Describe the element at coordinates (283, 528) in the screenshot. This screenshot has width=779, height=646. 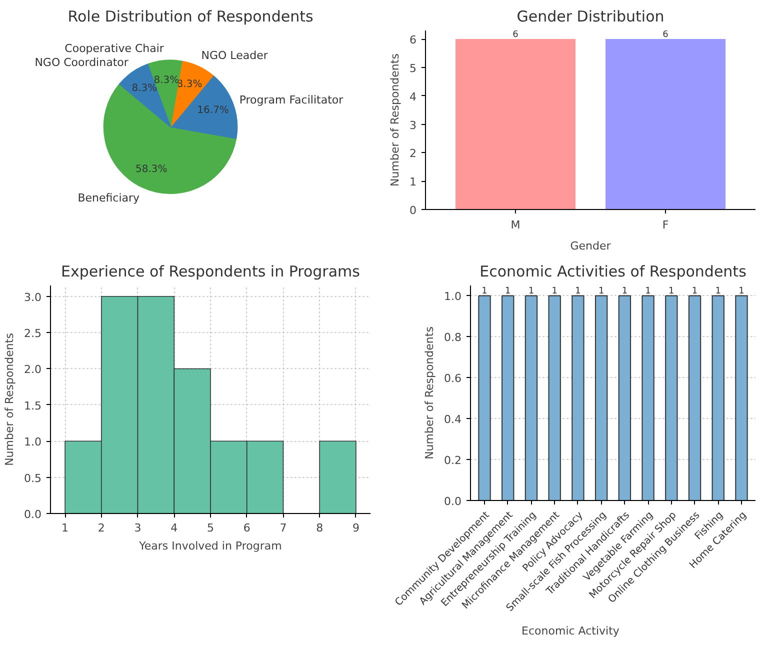
I see `x-tick-label: 7` at that location.